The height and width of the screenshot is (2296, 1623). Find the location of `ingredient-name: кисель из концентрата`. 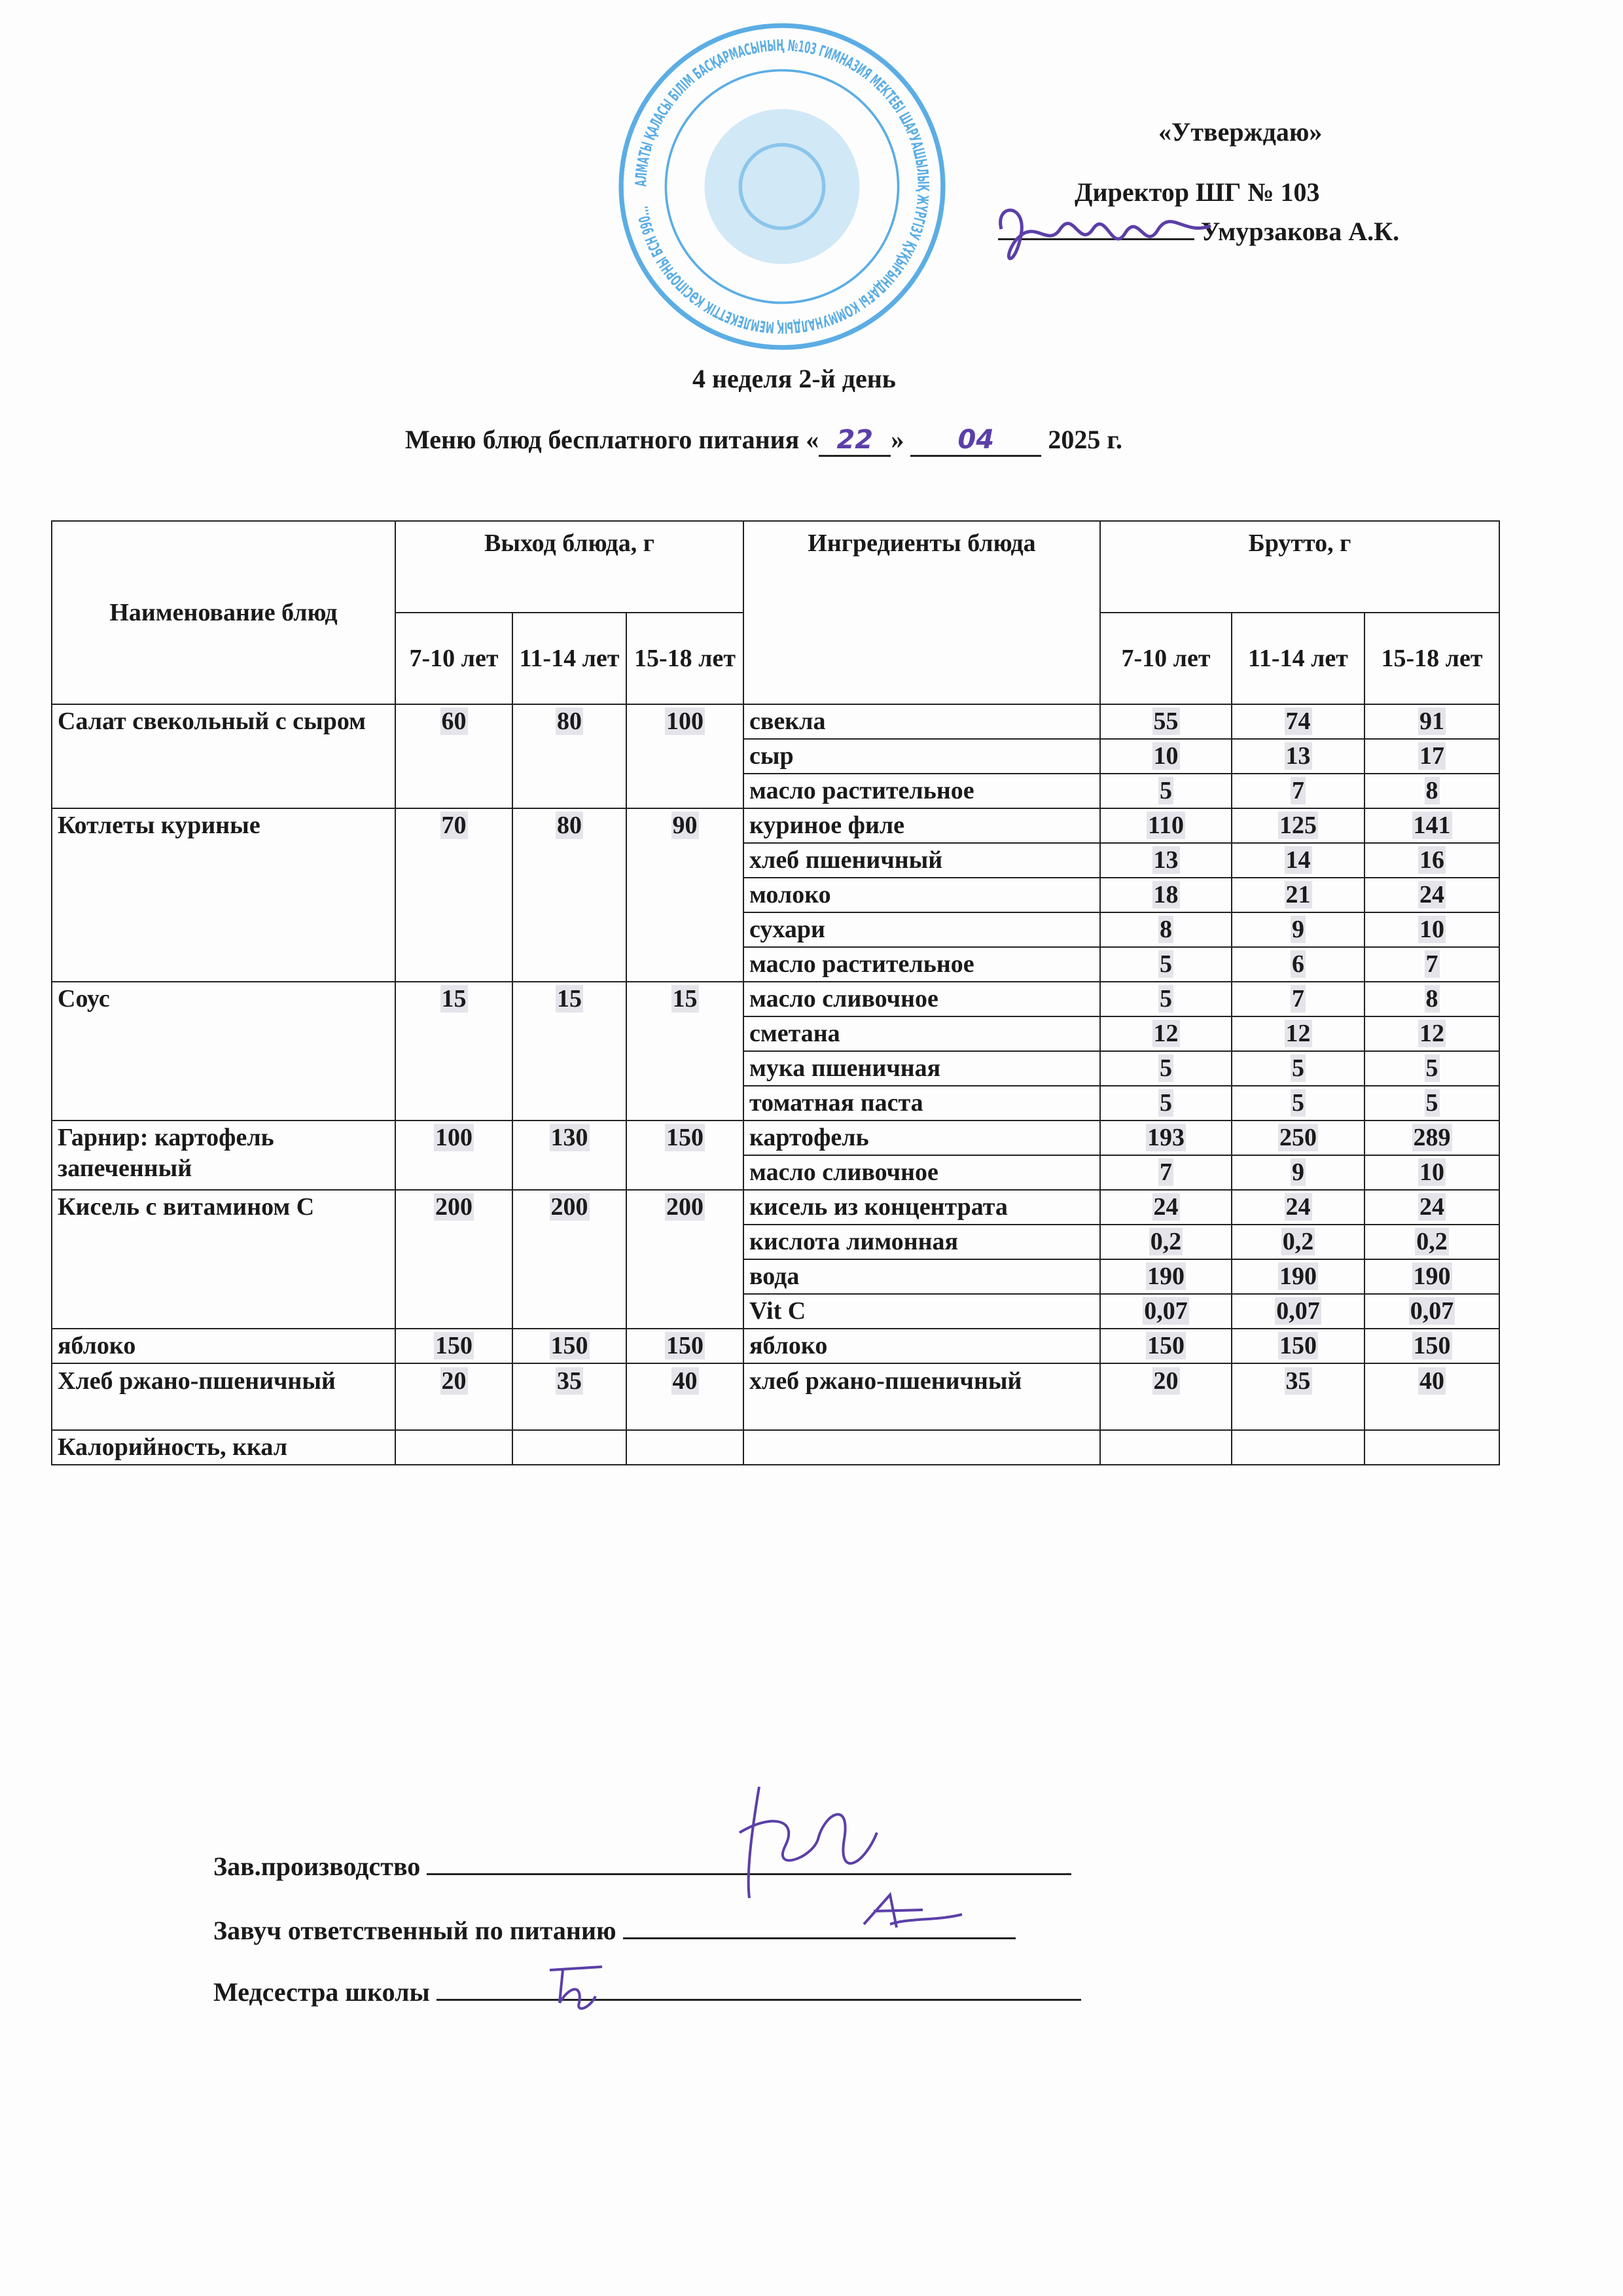

ingredient-name: кисель из концентрата is located at coordinates (922, 1207).